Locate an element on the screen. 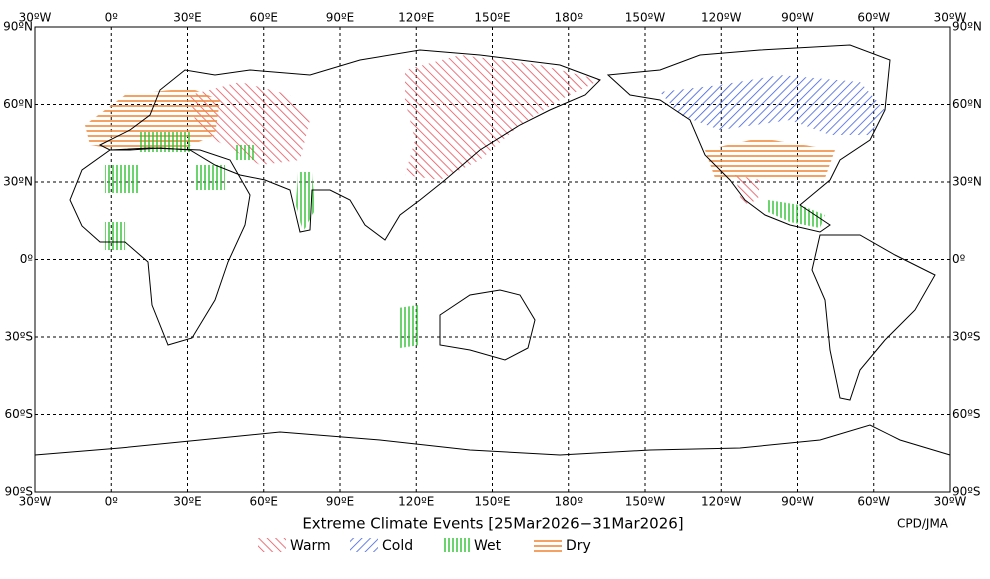  lat-label-right: 90ºN is located at coordinates (967, 27).